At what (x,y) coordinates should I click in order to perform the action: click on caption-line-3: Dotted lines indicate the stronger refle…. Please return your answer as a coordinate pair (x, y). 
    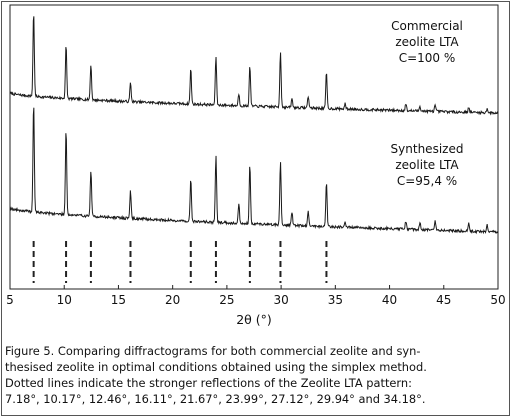
    Looking at the image, I should click on (208, 383).